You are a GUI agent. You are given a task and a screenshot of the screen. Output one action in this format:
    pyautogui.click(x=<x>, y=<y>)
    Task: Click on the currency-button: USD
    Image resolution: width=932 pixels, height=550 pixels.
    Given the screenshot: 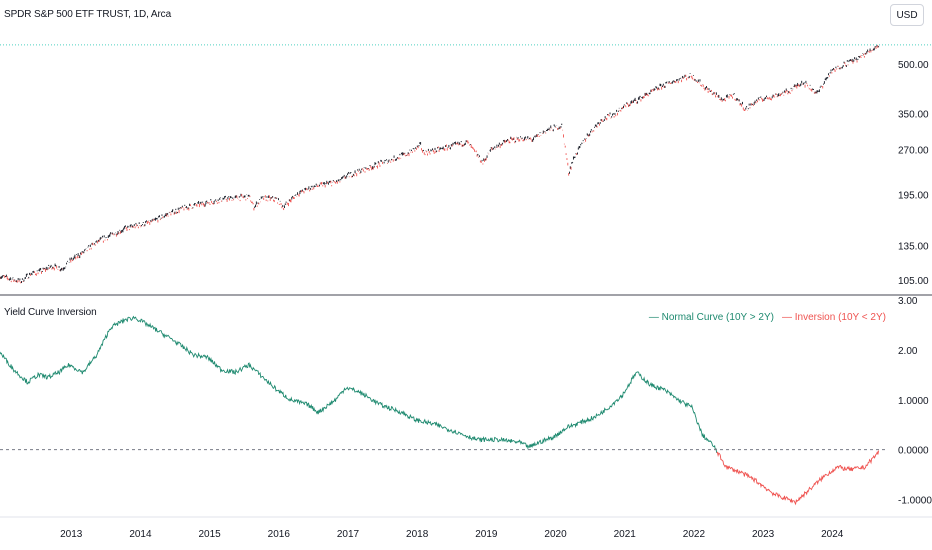 What is the action you would take?
    pyautogui.click(x=907, y=15)
    